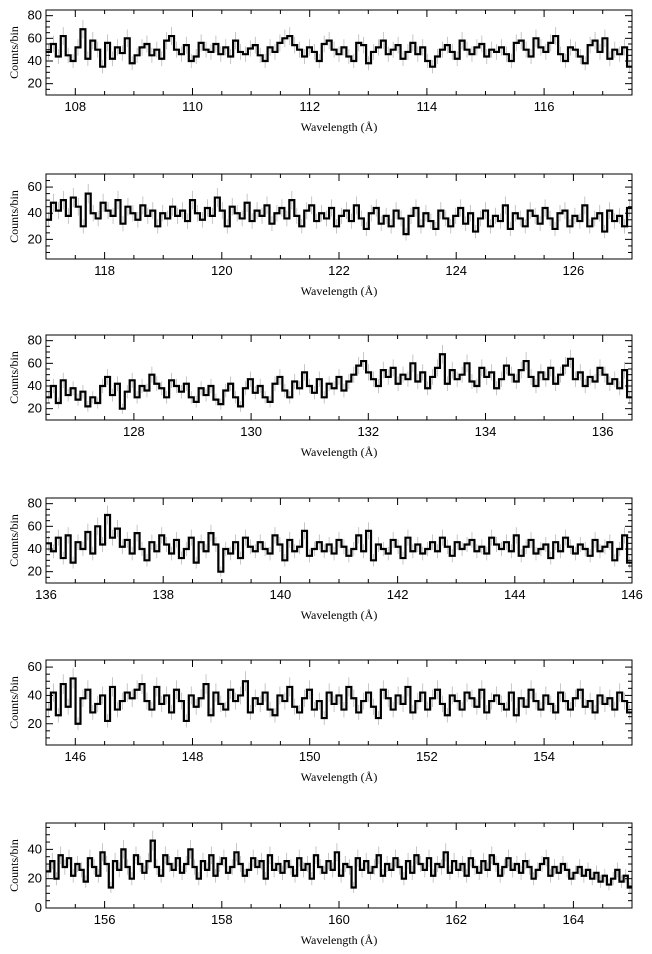 Image resolution: width=652 pixels, height=954 pixels. What do you see at coordinates (222, 919) in the screenshot?
I see `x-tick-label: 158` at bounding box center [222, 919].